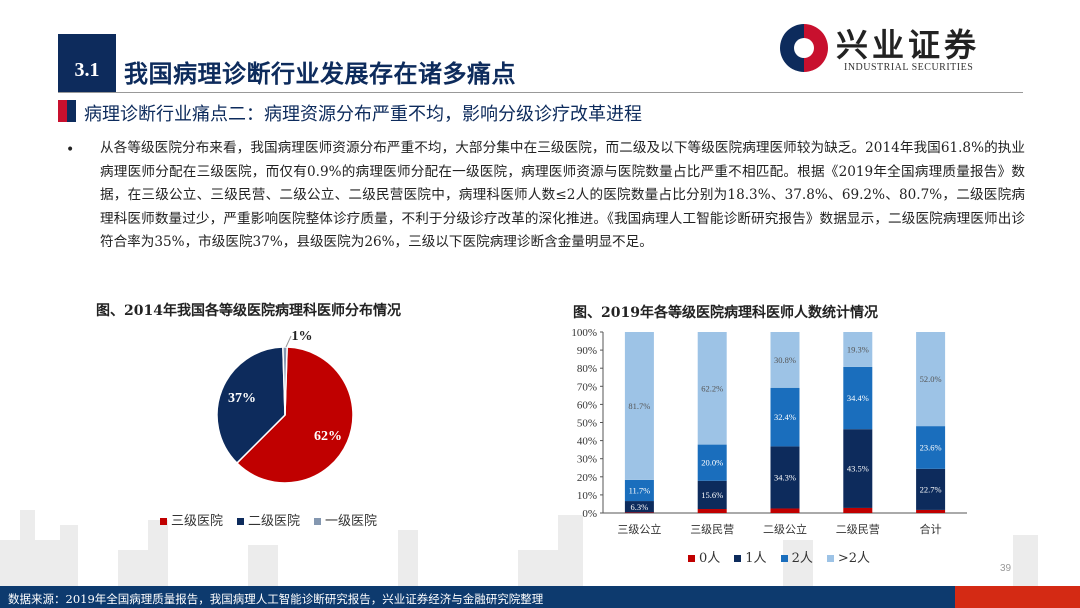  Describe the element at coordinates (197, 521) in the screenshot. I see `legend-label: 三级医院` at that location.